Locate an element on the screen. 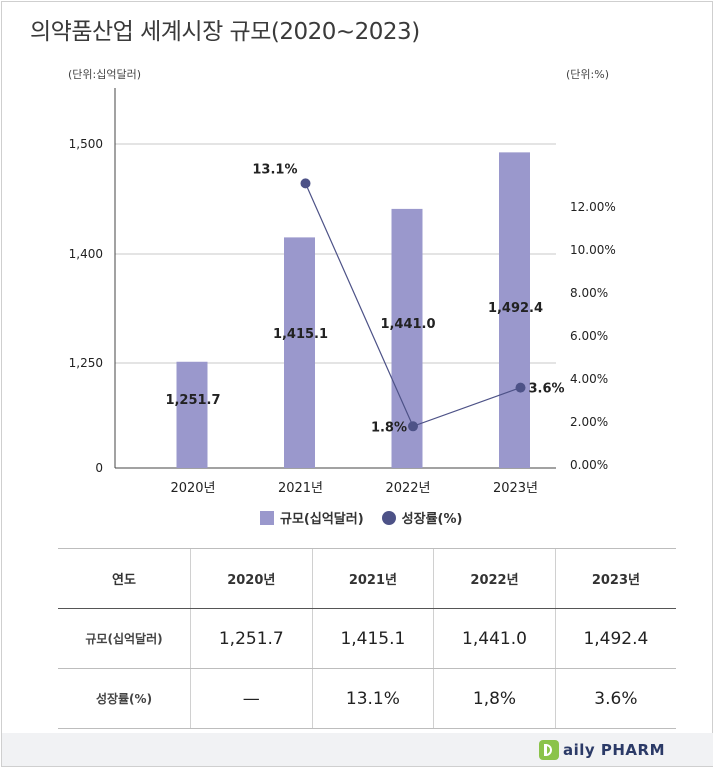  line-data-label: 3.6% is located at coordinates (547, 389).